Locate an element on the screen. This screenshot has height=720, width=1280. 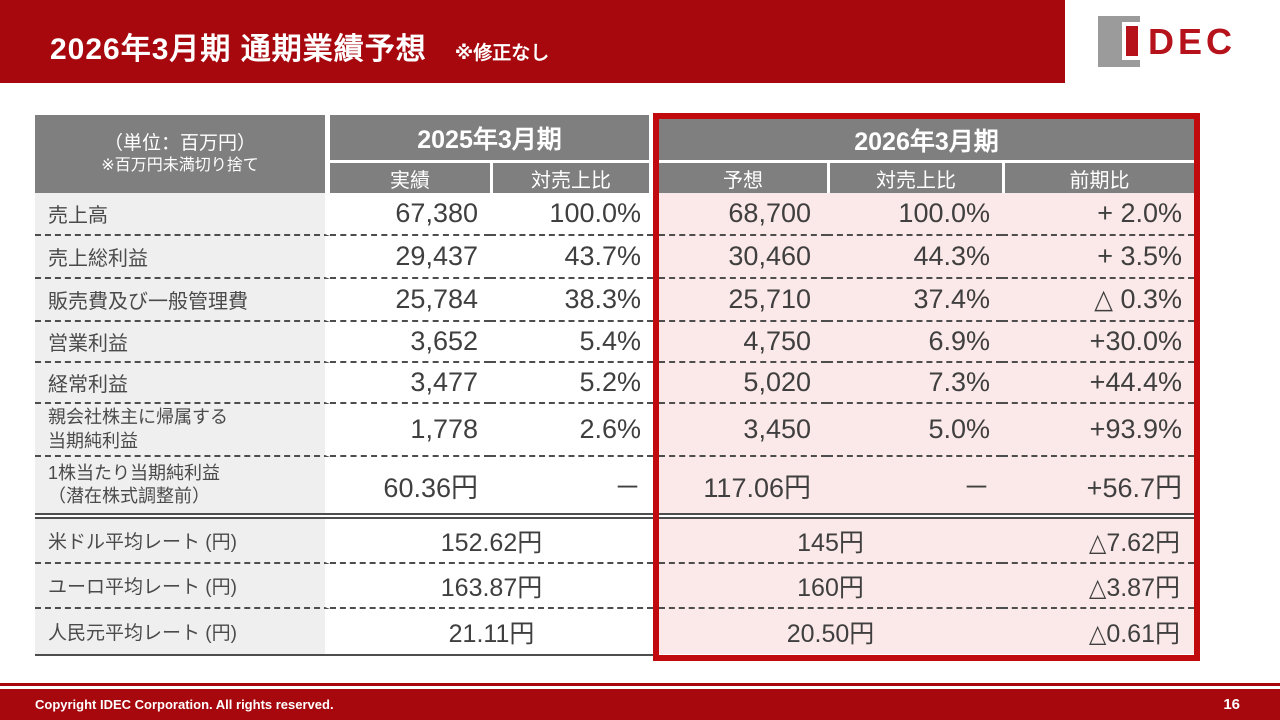
forecast-ratio-cell: 7.3% is located at coordinates (914, 383).